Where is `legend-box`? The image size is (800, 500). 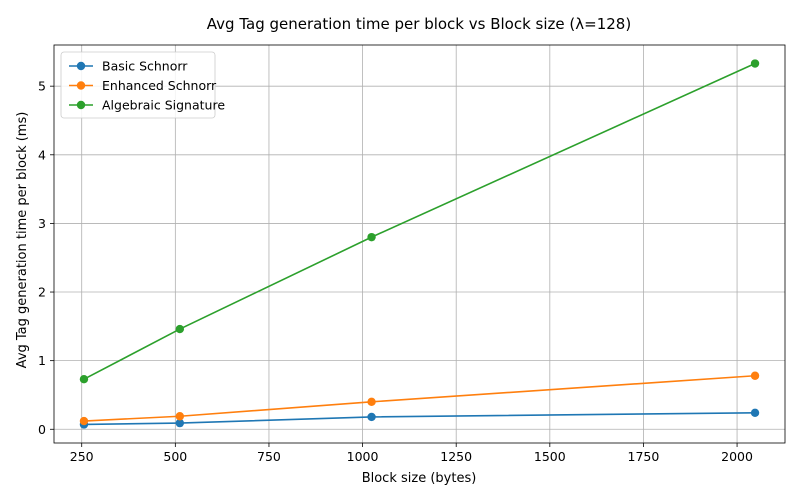
legend-box is located at coordinates (138, 85).